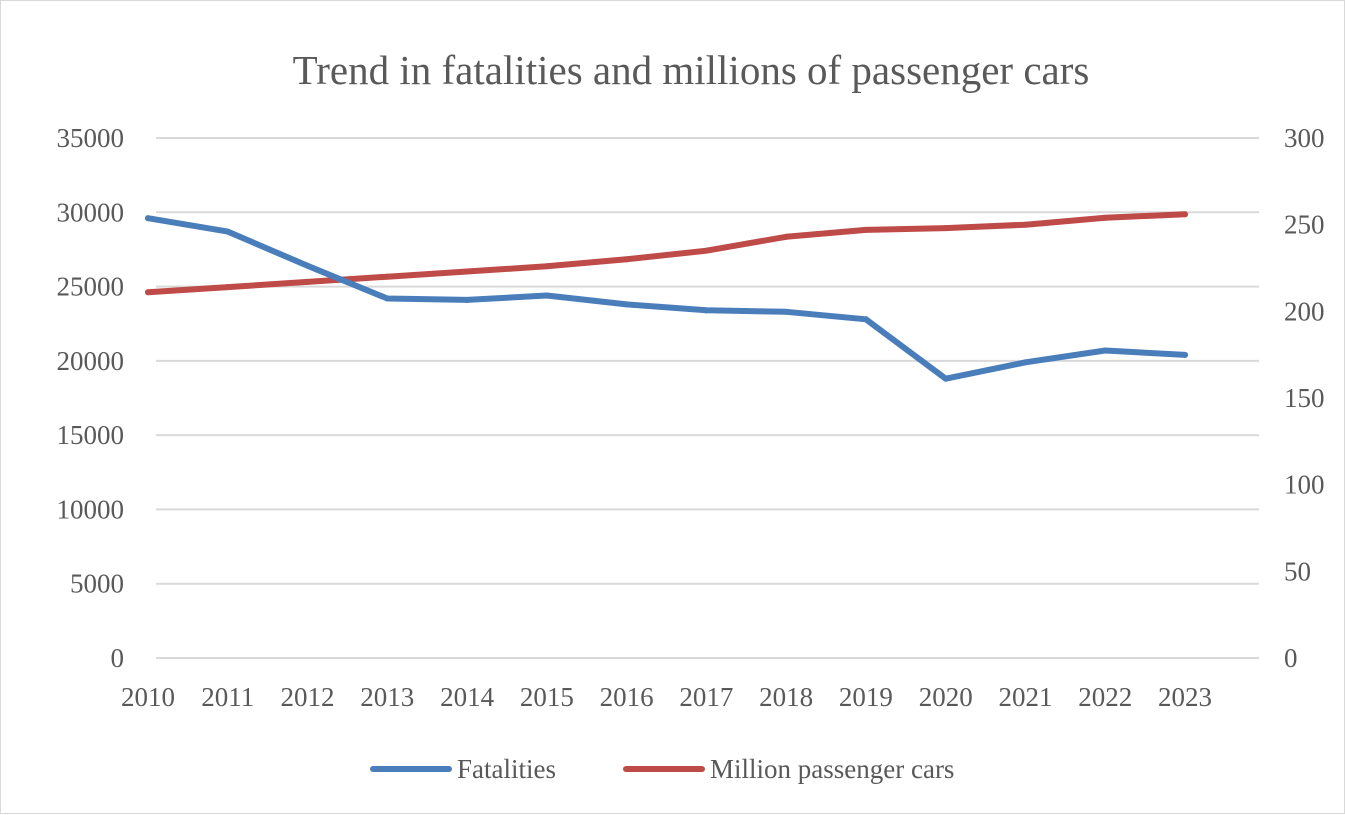 Image resolution: width=1345 pixels, height=815 pixels. I want to click on right-tick-label: 300, so click(1304, 138).